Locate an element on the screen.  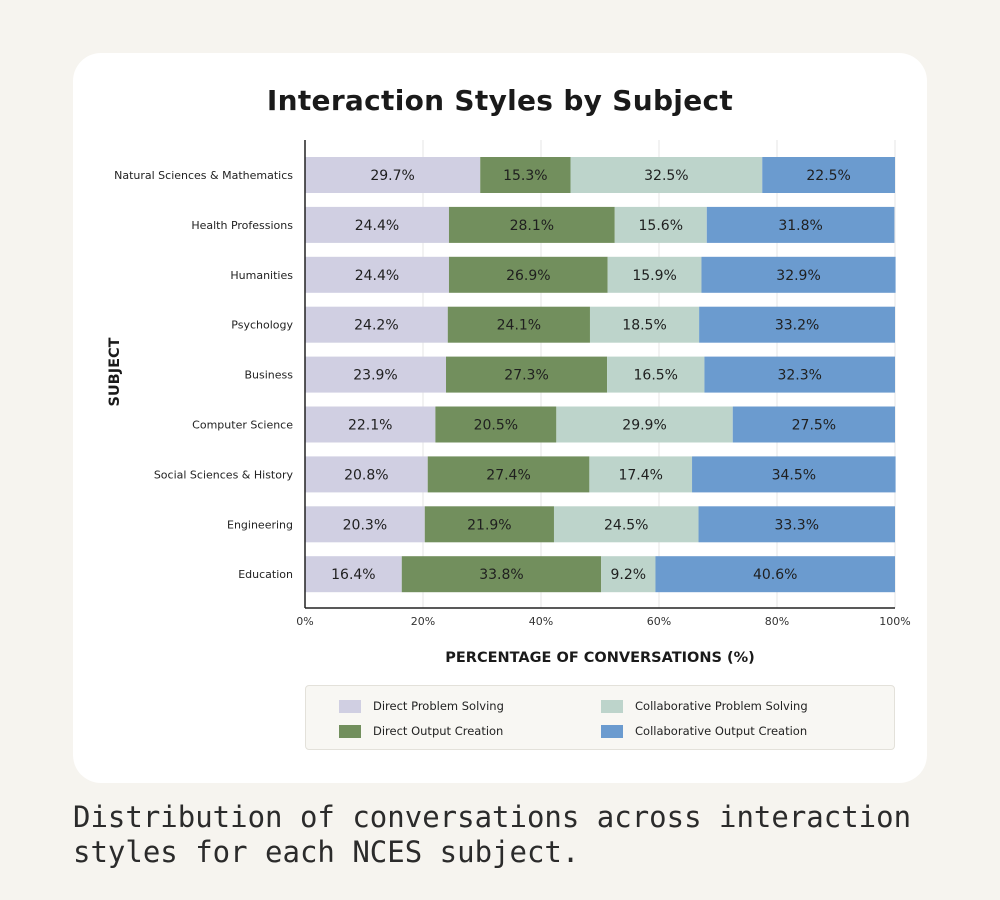
bar-value-label: 32.3% is located at coordinates (799, 376).